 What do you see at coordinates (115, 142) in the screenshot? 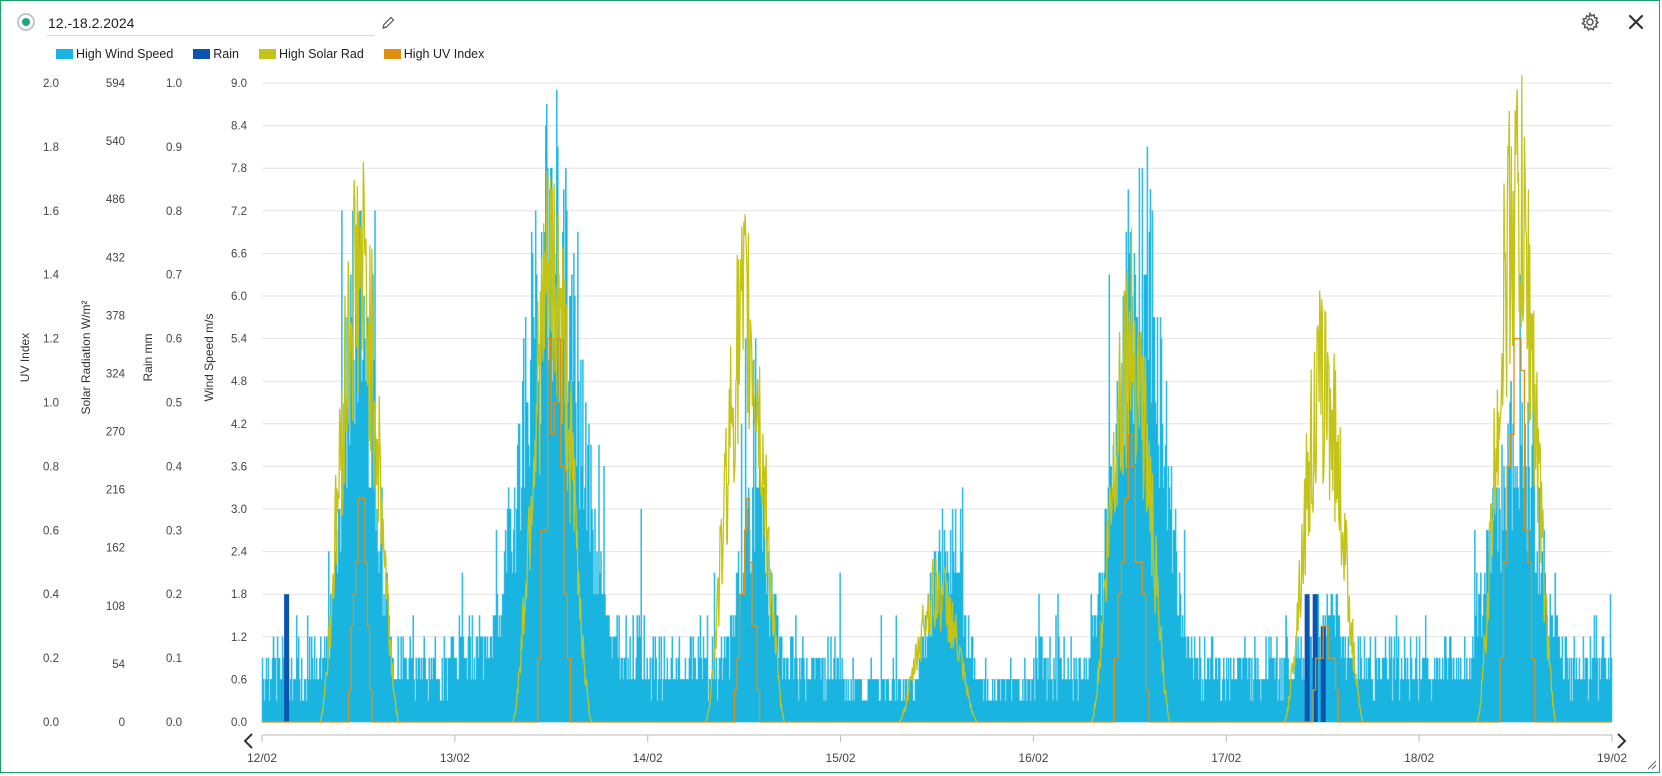
I see `y-tick-label-solar: 540` at bounding box center [115, 142].